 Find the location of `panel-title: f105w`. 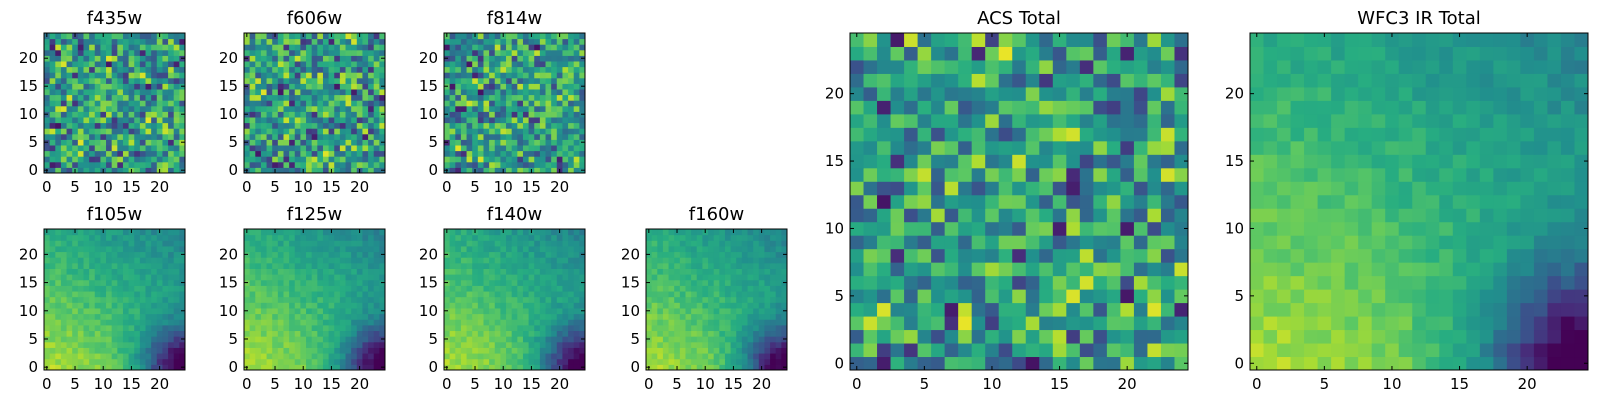

panel-title: f105w is located at coordinates (114, 214).